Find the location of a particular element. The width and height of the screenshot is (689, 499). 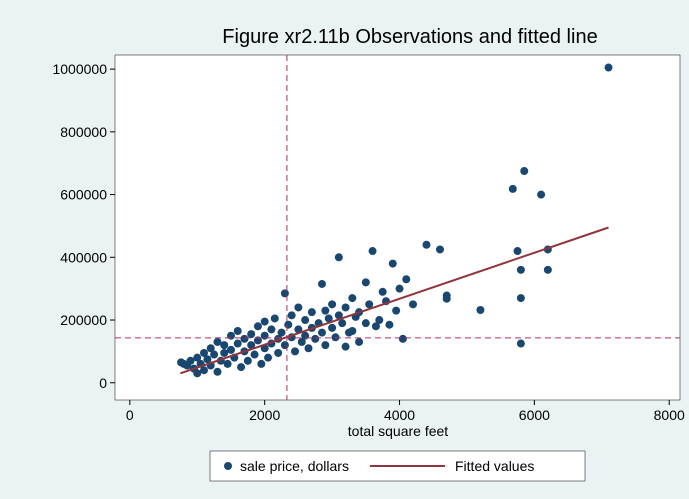

x-tick-label: 2000 is located at coordinates (264, 415).